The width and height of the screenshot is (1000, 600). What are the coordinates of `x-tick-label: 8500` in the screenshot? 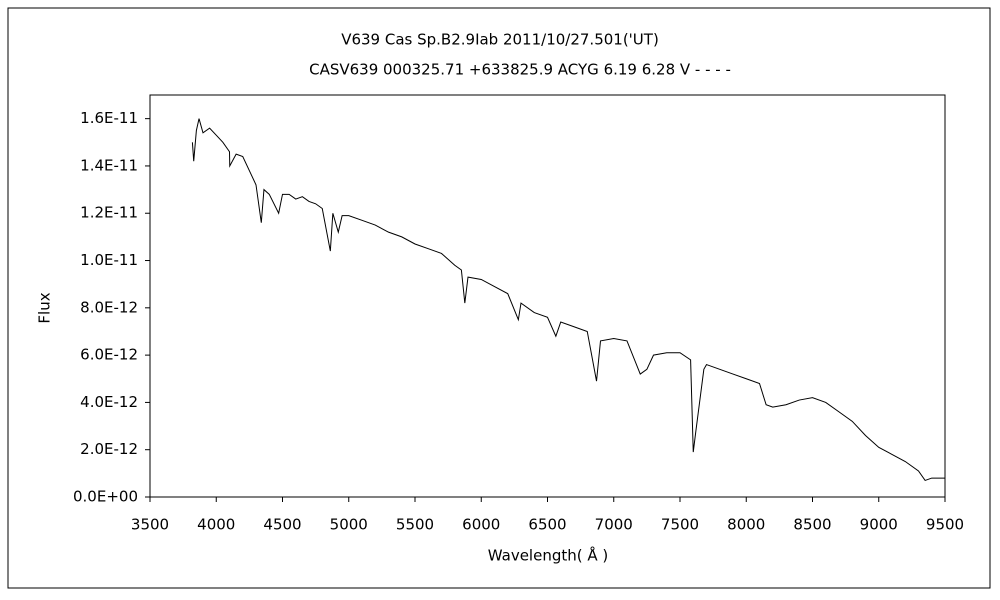 It's located at (812, 525).